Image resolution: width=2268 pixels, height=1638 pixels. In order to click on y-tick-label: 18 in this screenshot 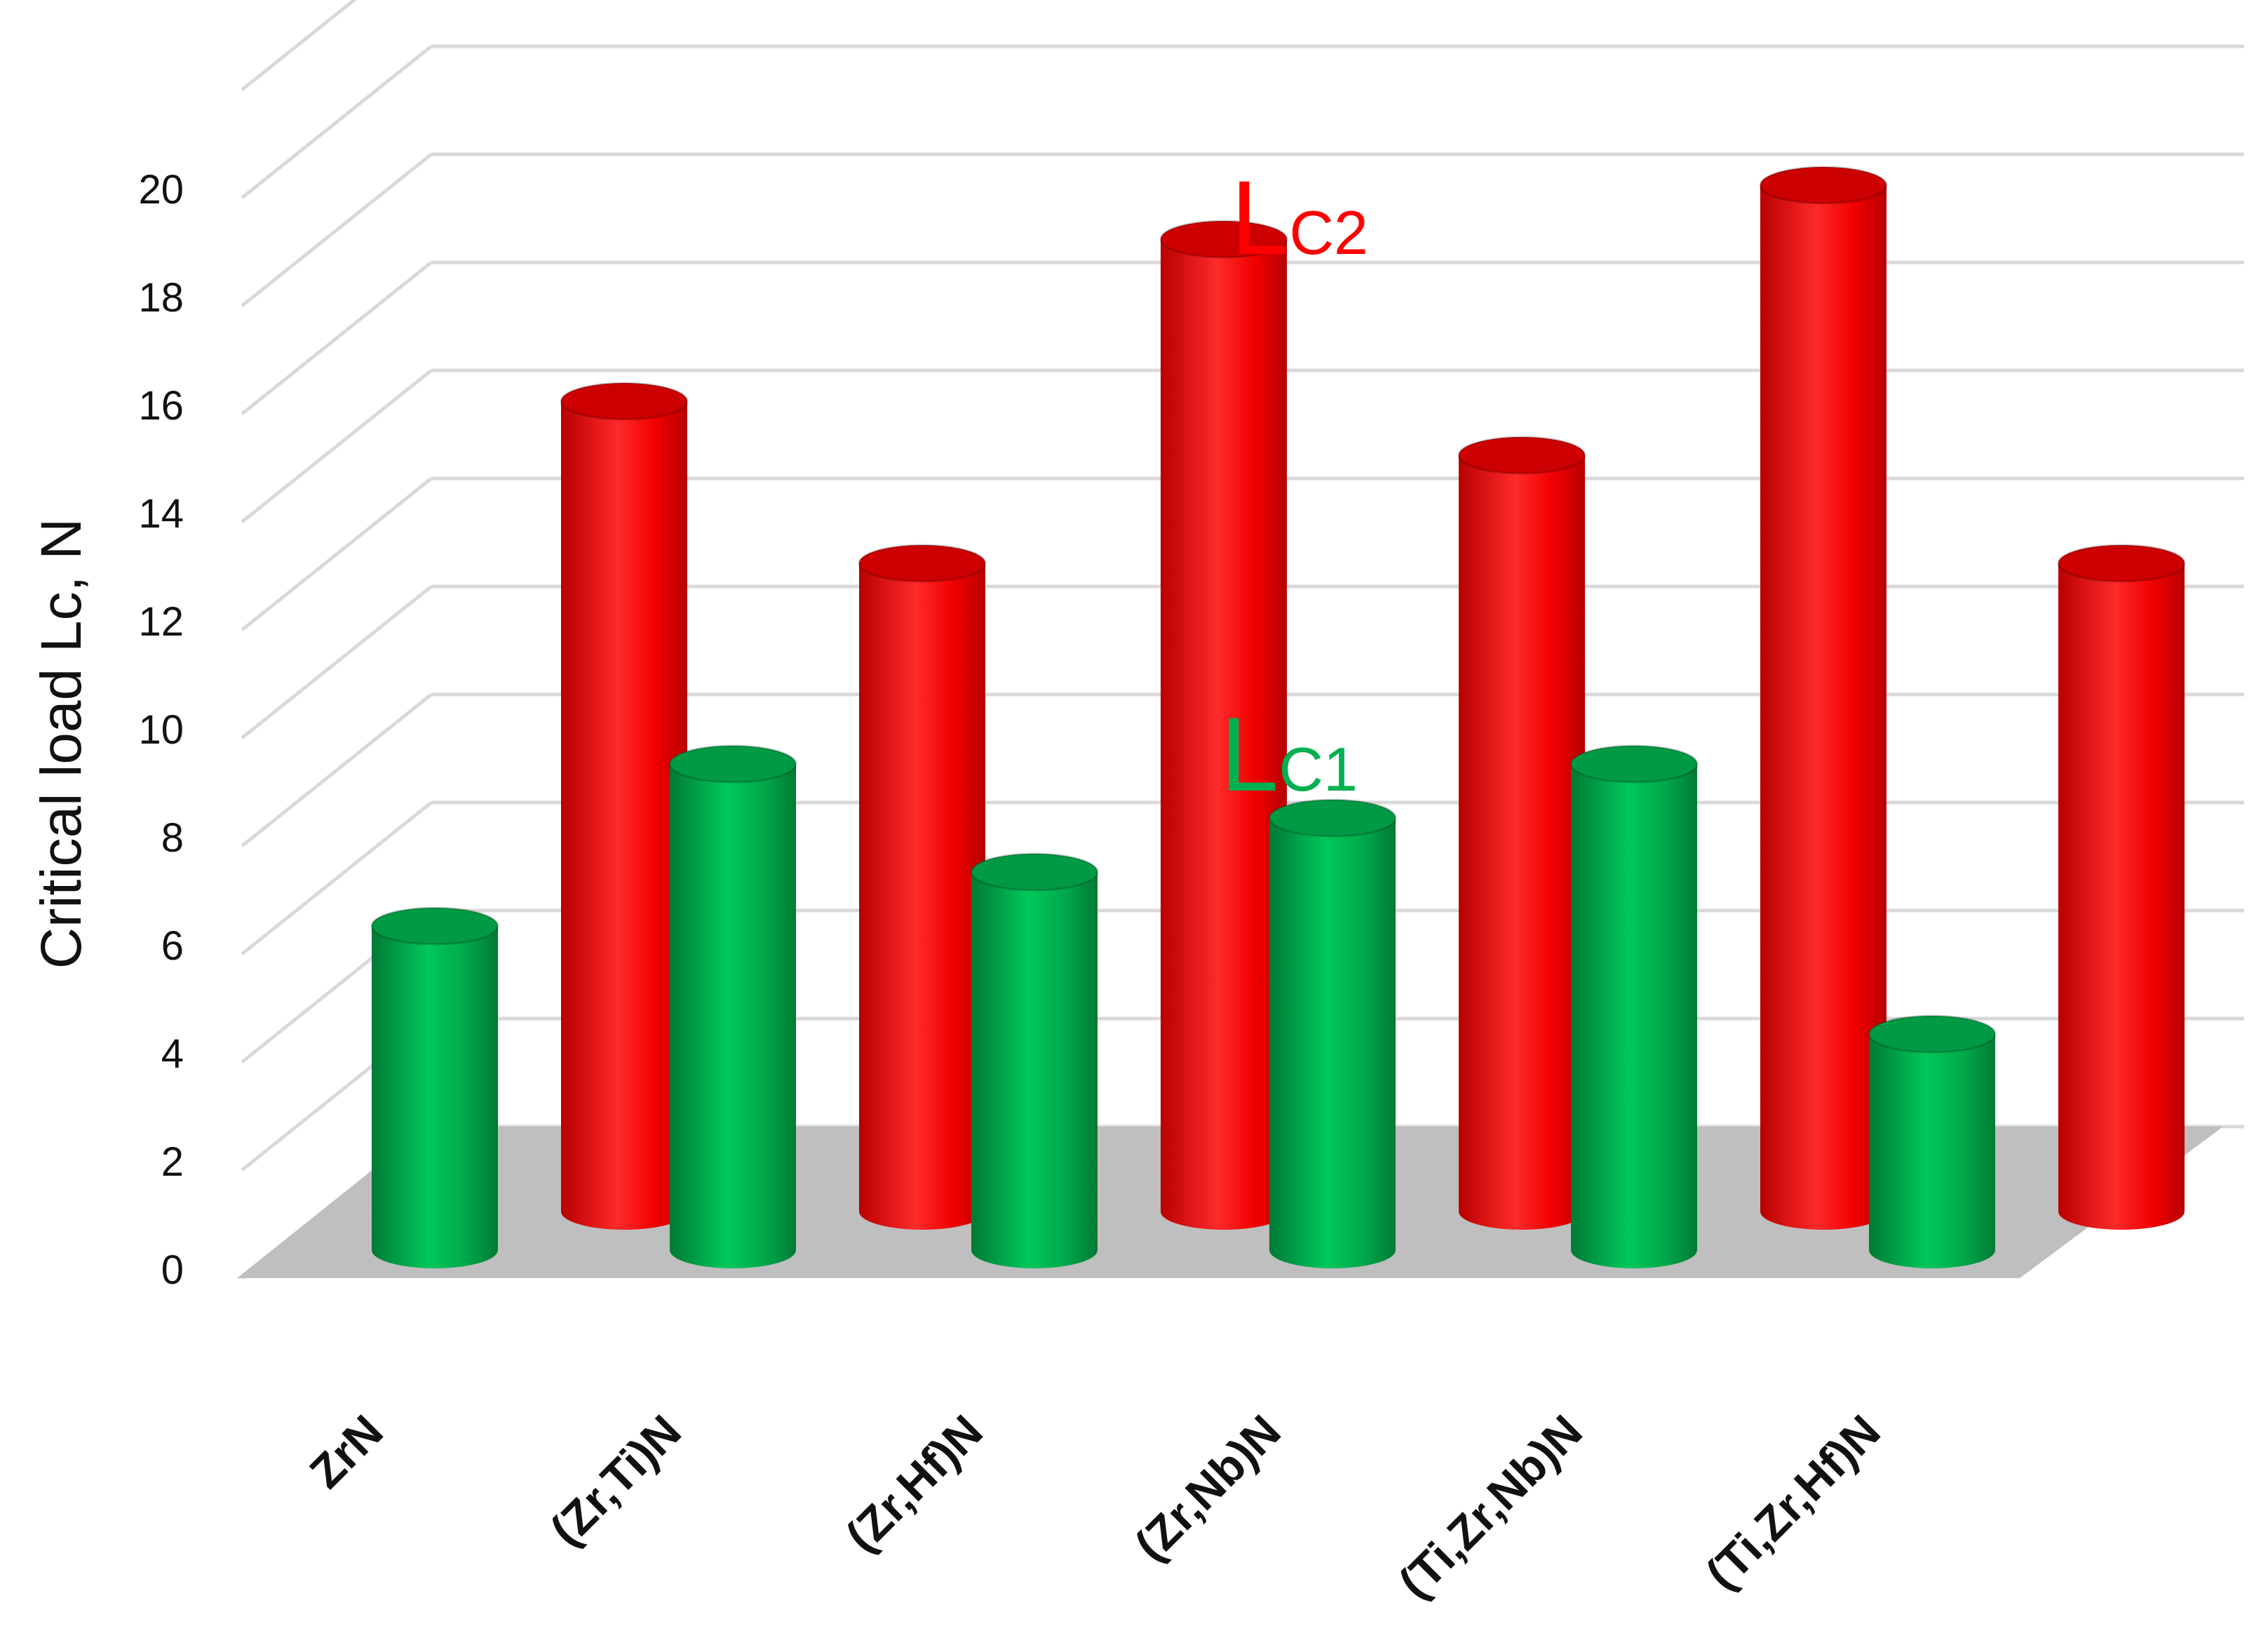, I will do `click(161, 298)`.